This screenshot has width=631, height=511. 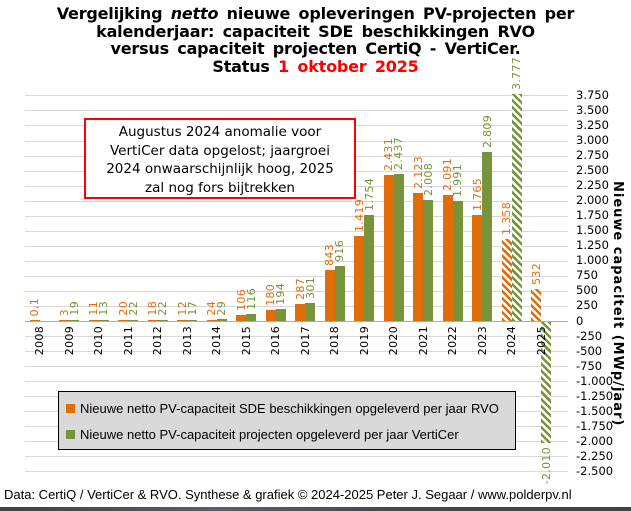 What do you see at coordinates (592, 140) in the screenshot?
I see `y-tick-label: 3.000` at bounding box center [592, 140].